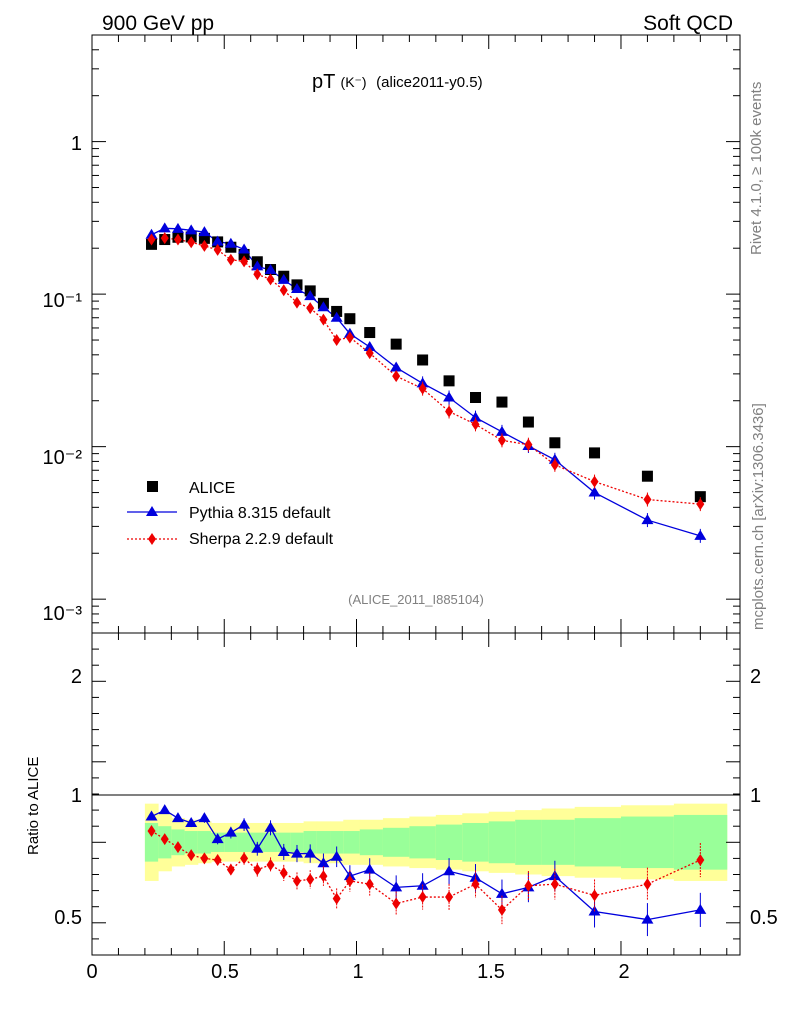 Image resolution: width=786 pixels, height=1024 pixels. Describe the element at coordinates (261, 539) in the screenshot. I see `legend-sherpa-label: Sherpa 2.2.9 default` at that location.